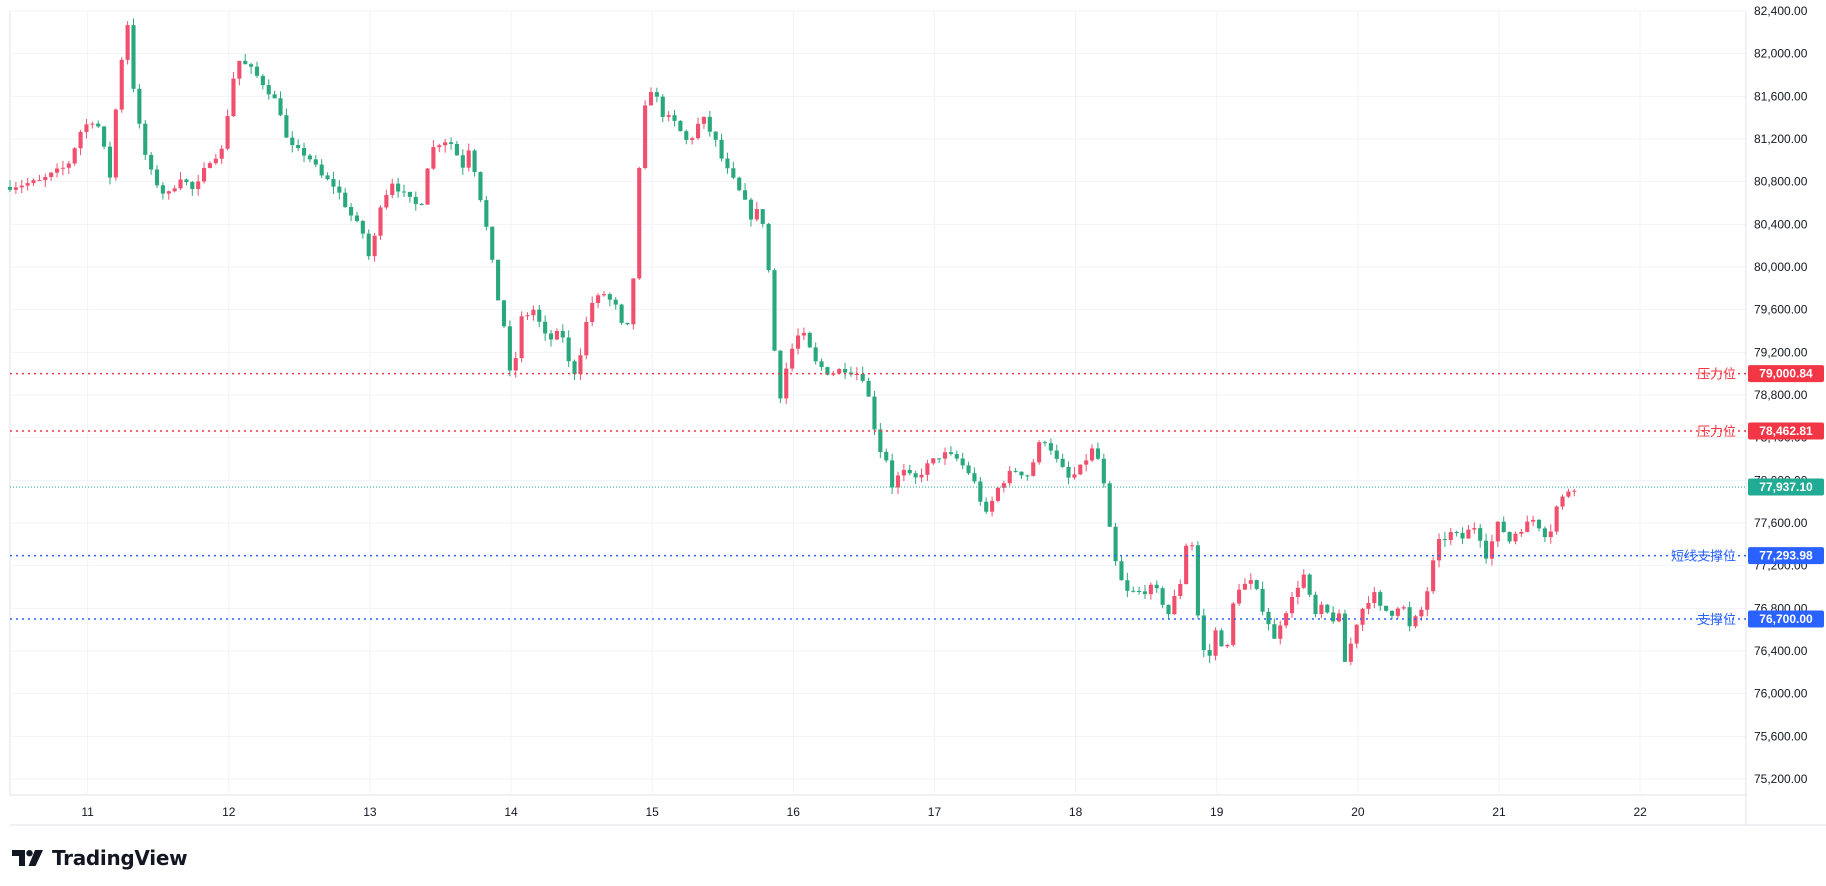  I want to click on x-tick-label: 15, so click(652, 812).